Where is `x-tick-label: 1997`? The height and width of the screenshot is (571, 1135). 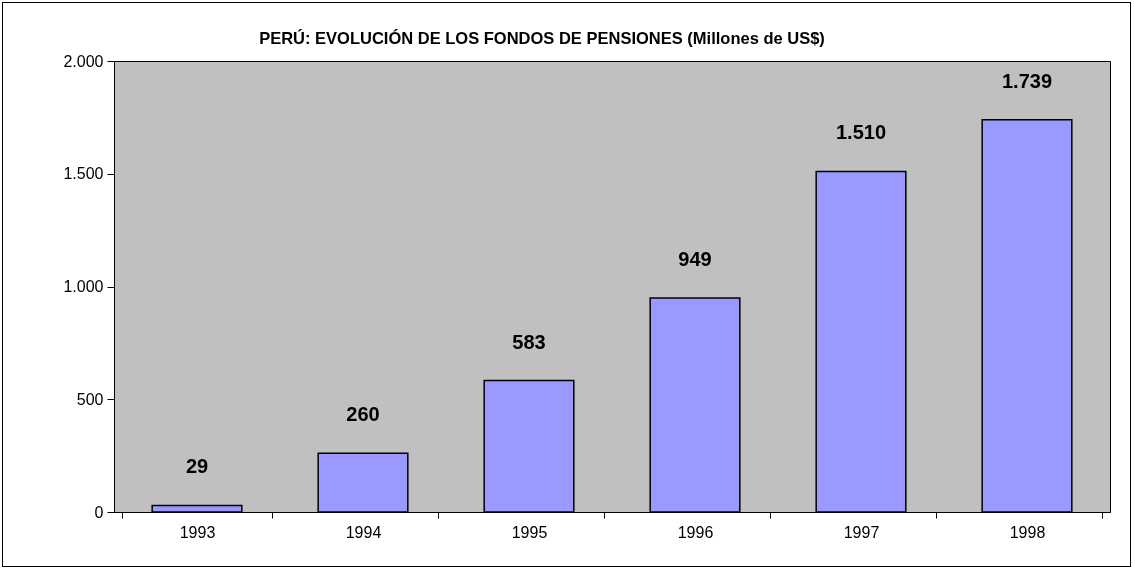 x-tick-label: 1997 is located at coordinates (861, 532).